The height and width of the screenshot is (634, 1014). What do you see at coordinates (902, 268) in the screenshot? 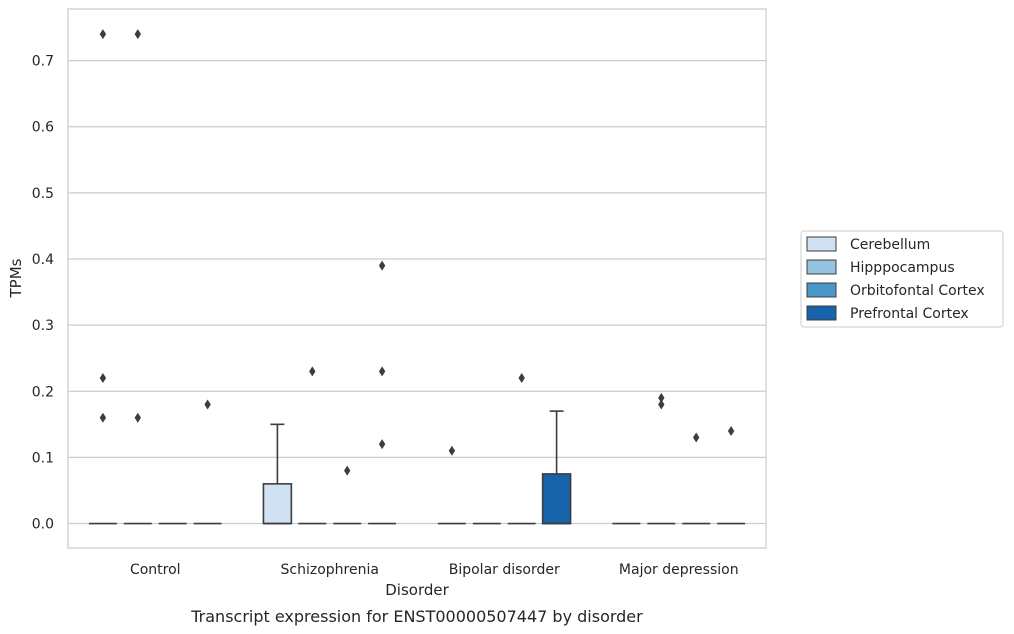
I see `legend-label: Hipppocampus` at bounding box center [902, 268].